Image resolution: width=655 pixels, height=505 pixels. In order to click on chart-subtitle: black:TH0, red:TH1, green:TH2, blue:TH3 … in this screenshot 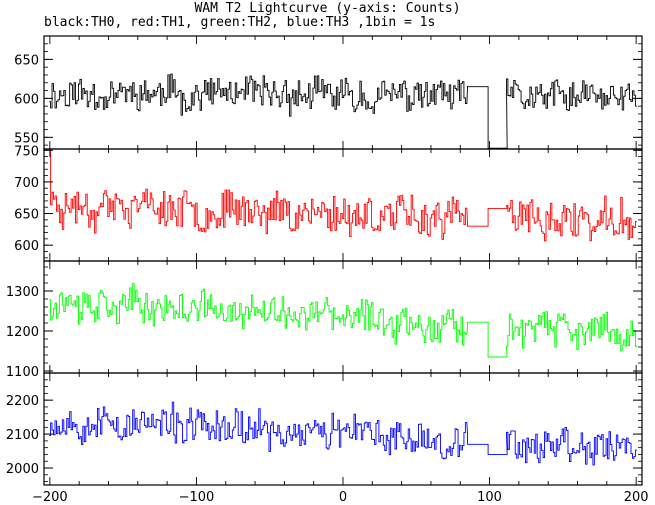, I will do `click(240, 22)`.